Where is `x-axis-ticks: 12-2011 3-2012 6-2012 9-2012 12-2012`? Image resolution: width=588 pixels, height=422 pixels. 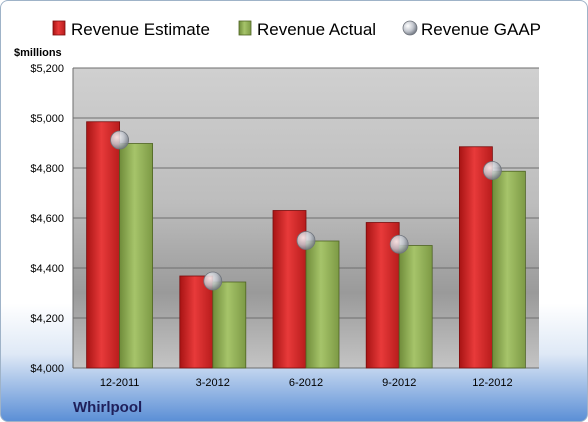 x-axis-ticks: 12-2011 3-2012 6-2012 9-2012 12-2012 is located at coordinates (306, 383).